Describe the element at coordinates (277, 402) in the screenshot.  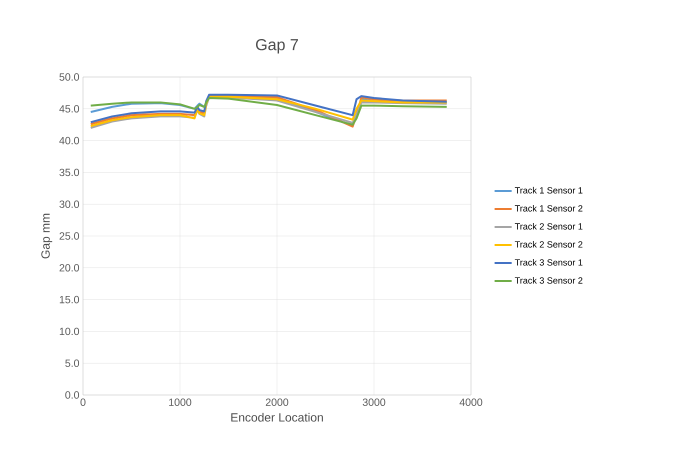
I see `x-tick-label: 2000` at that location.